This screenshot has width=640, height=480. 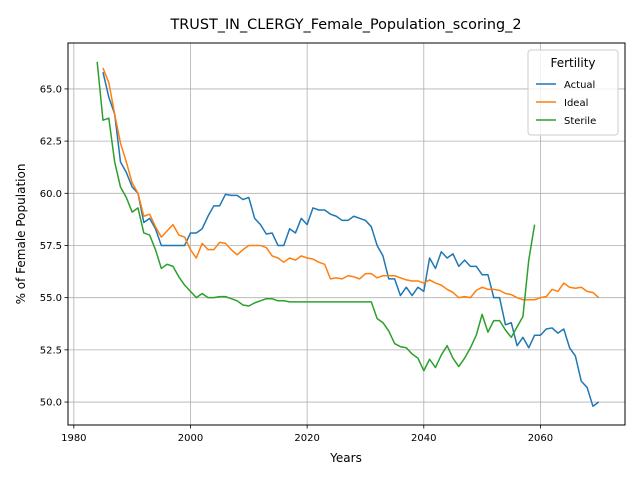 I want to click on legend: Fertility Actual Ideal Sterile, so click(x=573, y=92).